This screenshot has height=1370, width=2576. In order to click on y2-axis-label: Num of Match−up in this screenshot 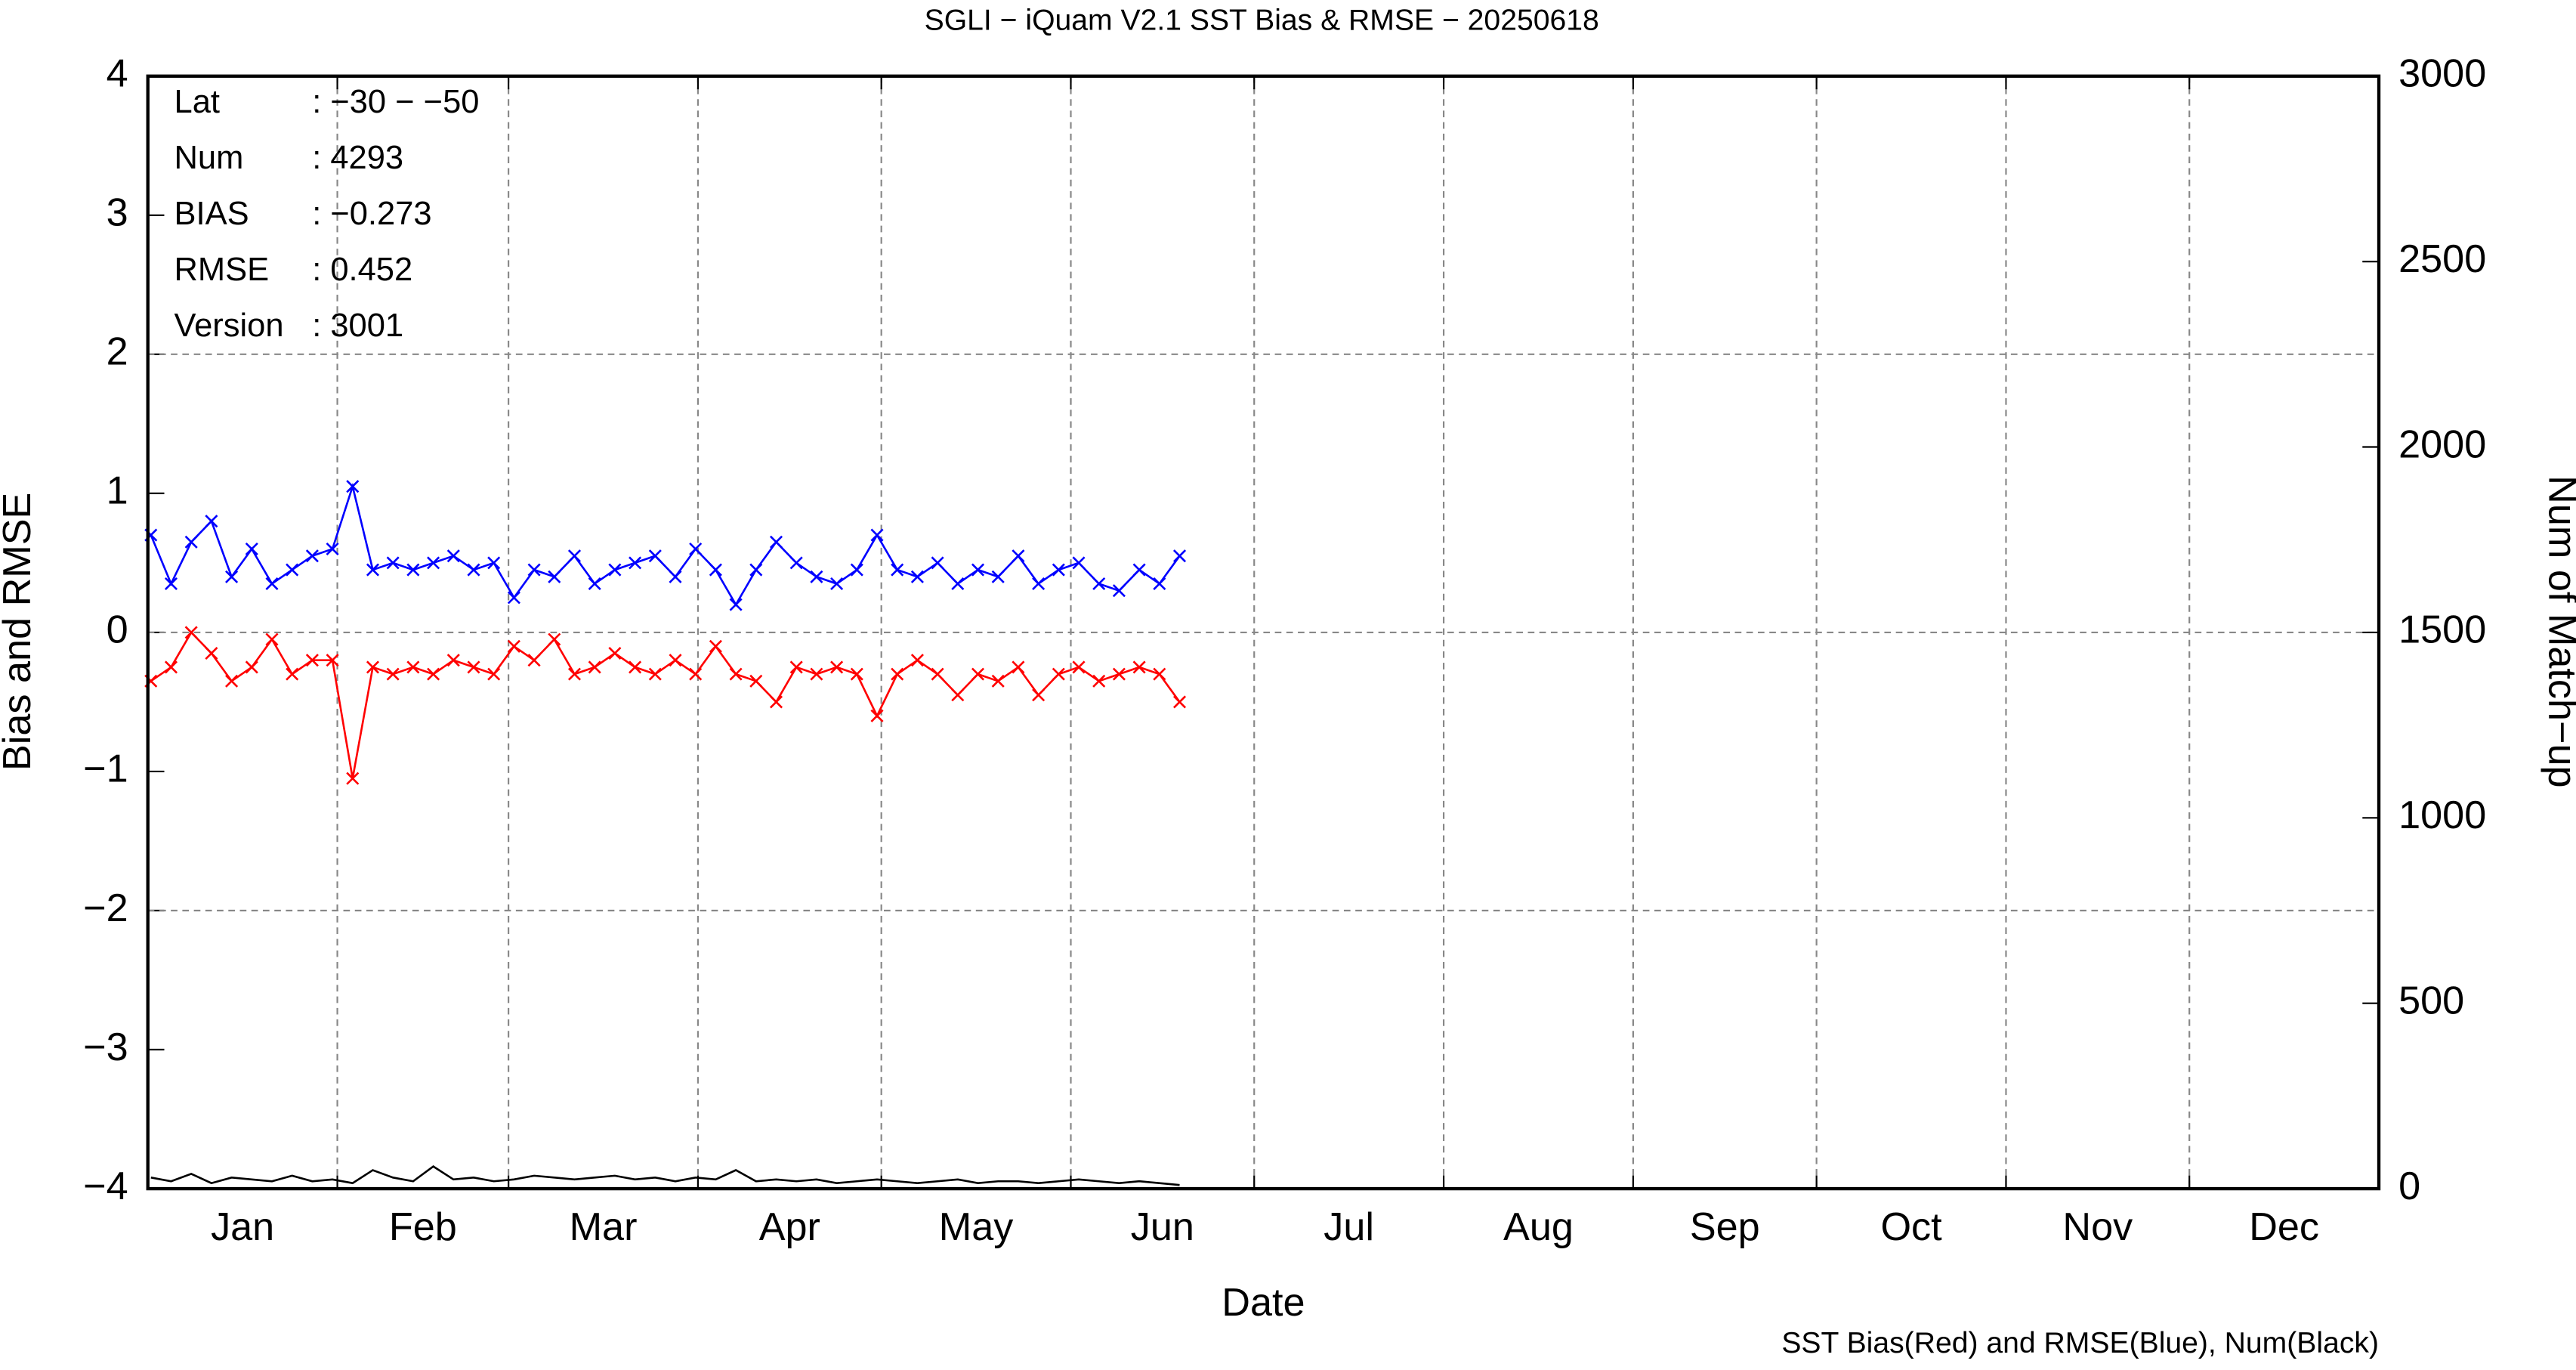, I will do `click(2558, 631)`.